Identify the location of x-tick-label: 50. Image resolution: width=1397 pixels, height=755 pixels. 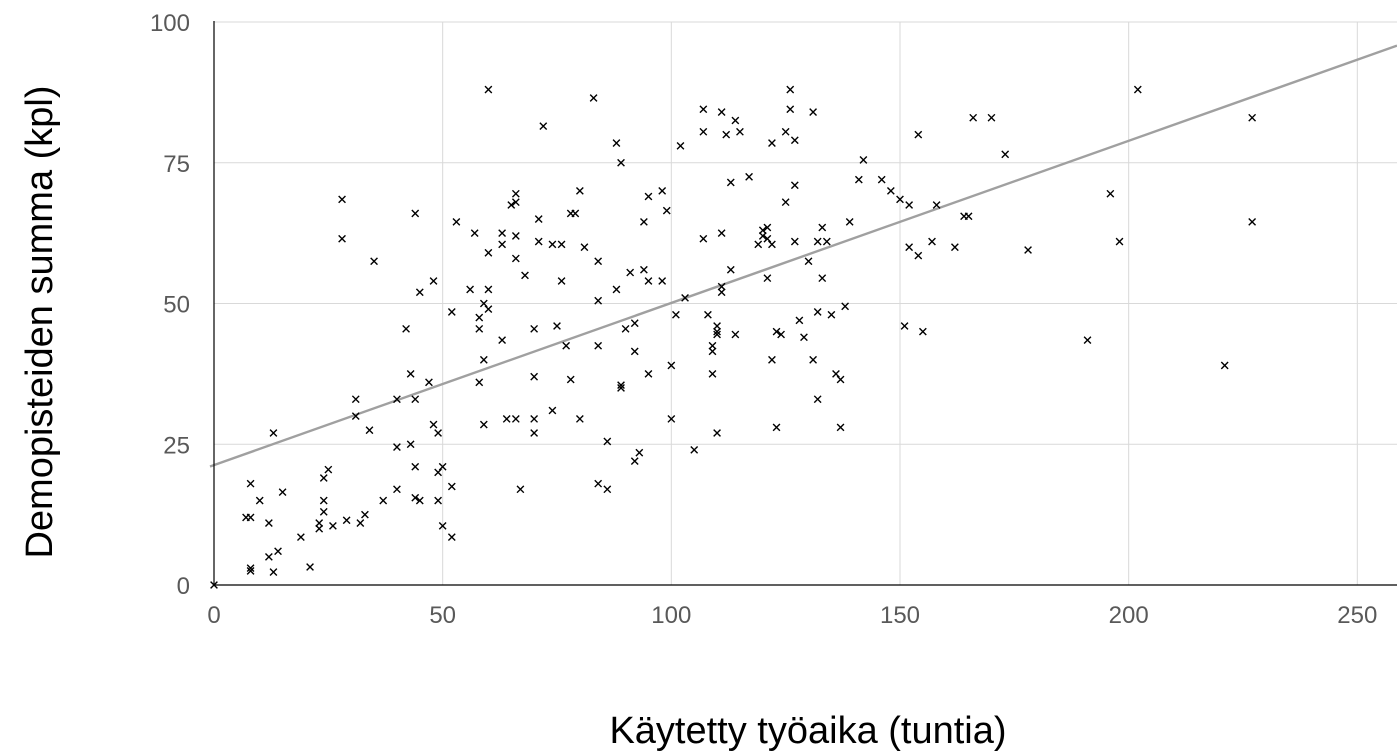
(442, 615).